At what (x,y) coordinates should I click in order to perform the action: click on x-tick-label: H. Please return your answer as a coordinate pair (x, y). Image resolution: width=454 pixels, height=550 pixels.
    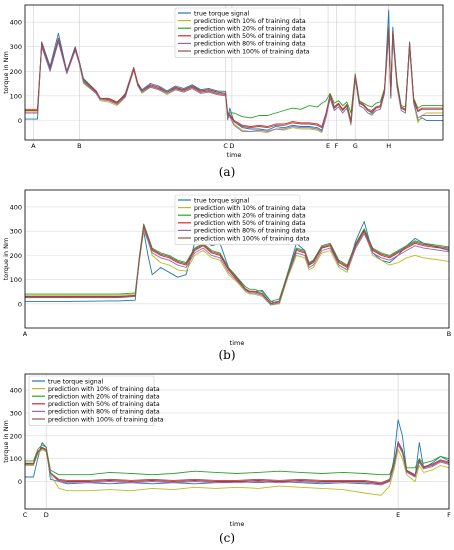
    Looking at the image, I should click on (388, 146).